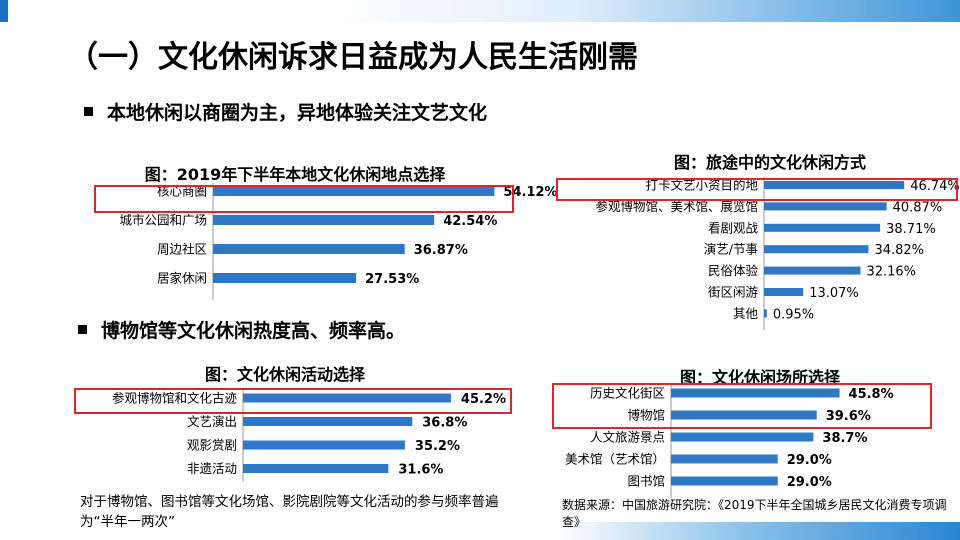 The height and width of the screenshot is (540, 960). I want to click on bullet-text: 本地休闲以商圈为主，异地体验关注文艺文化, so click(297, 113).